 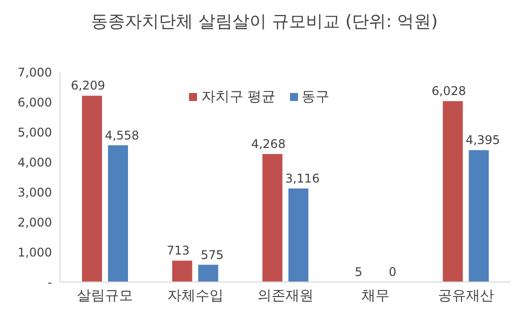 I want to click on x-tick-label: 살림규모, so click(x=105, y=296).